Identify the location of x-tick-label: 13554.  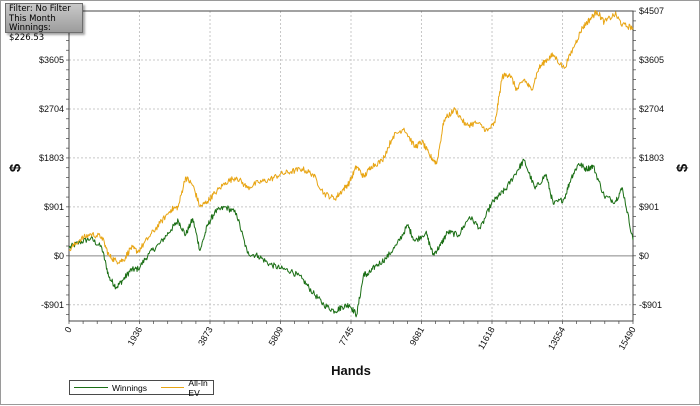
(556, 338).